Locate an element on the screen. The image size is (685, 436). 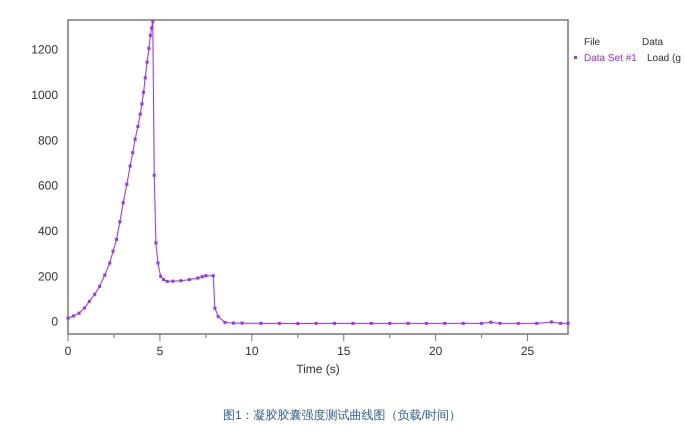
y-tick-label: 400 is located at coordinates (48, 231).